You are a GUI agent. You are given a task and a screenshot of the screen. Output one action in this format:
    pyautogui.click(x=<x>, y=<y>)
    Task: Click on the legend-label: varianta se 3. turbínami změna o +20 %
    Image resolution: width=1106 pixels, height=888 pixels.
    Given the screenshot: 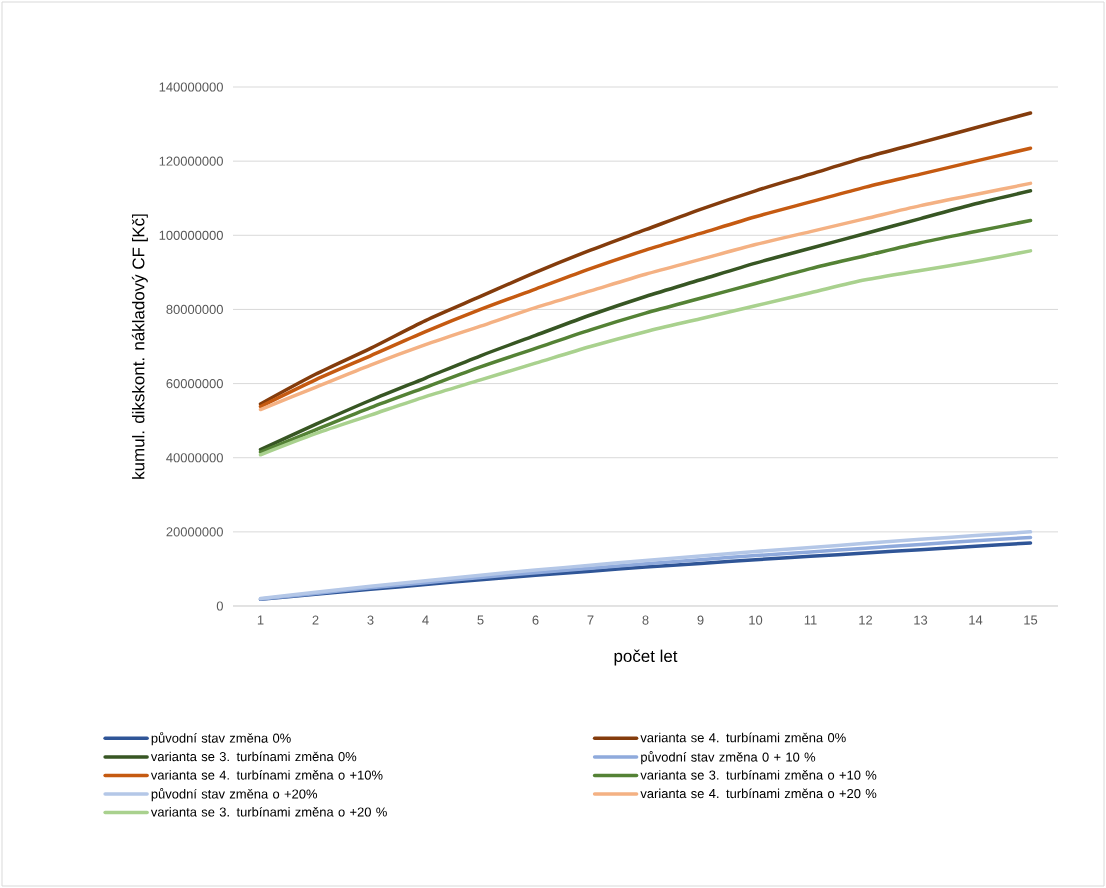 What is the action you would take?
    pyautogui.click(x=268, y=811)
    